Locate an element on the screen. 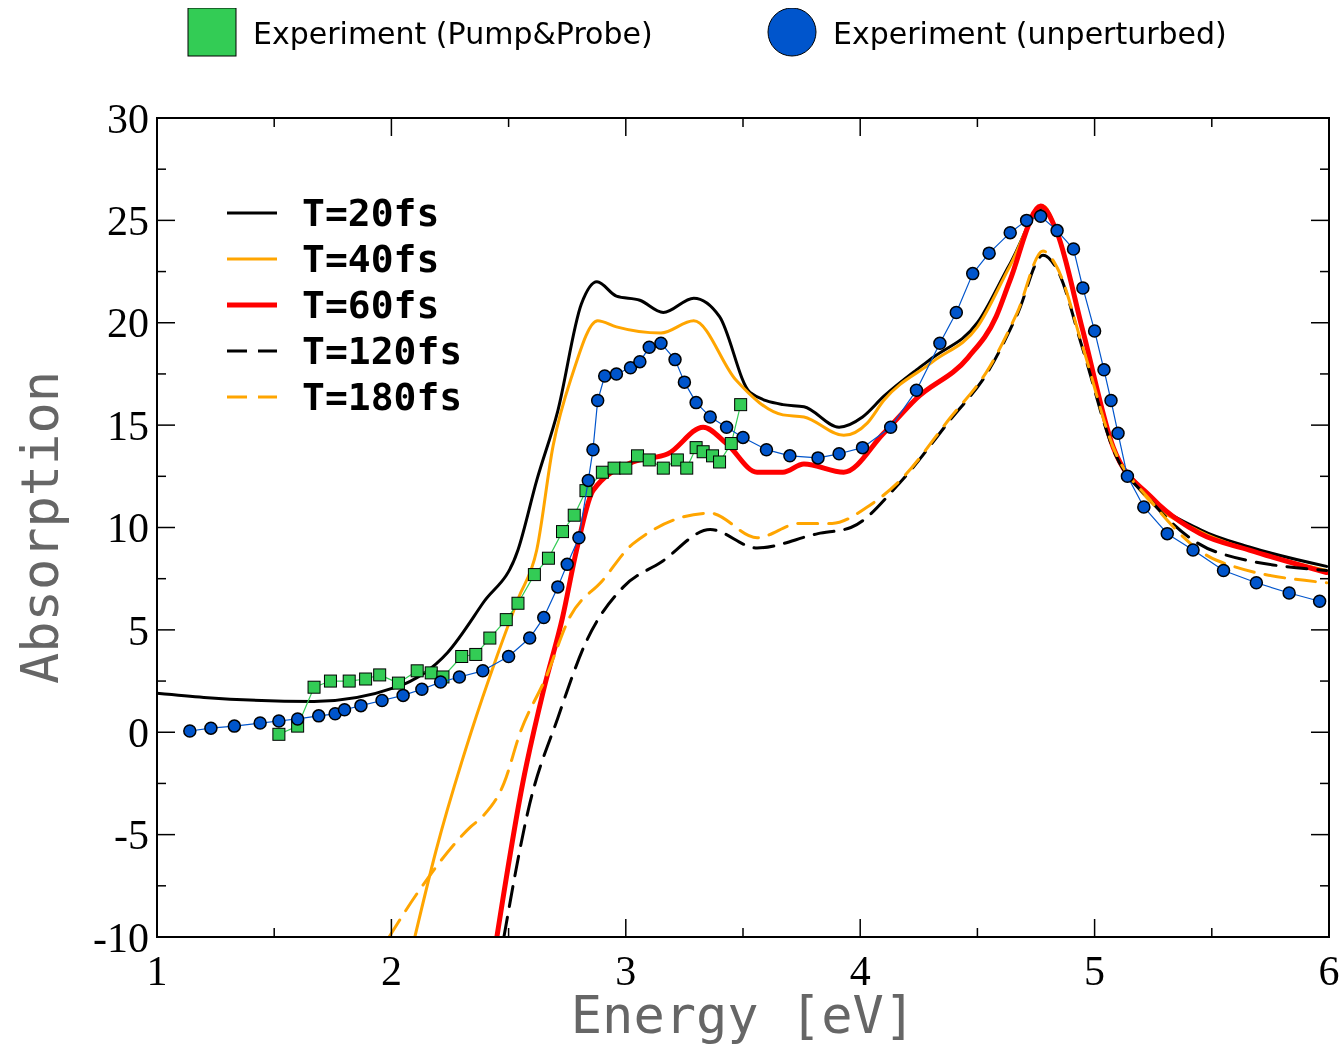  y-tick-label: 10 is located at coordinates (128, 528).